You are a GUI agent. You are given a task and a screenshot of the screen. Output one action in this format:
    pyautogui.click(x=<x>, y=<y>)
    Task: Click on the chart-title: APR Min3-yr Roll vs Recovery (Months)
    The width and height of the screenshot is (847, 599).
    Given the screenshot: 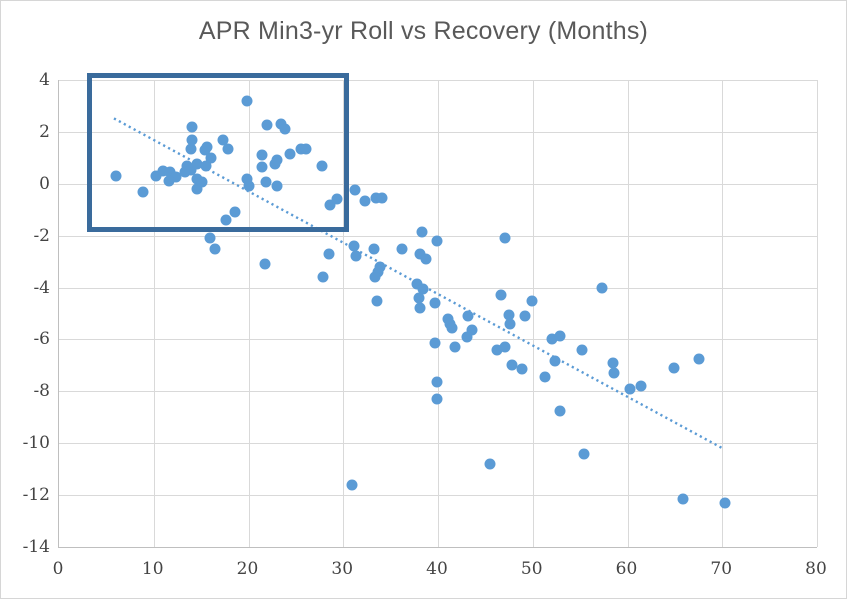 What is the action you would take?
    pyautogui.click(x=423, y=31)
    